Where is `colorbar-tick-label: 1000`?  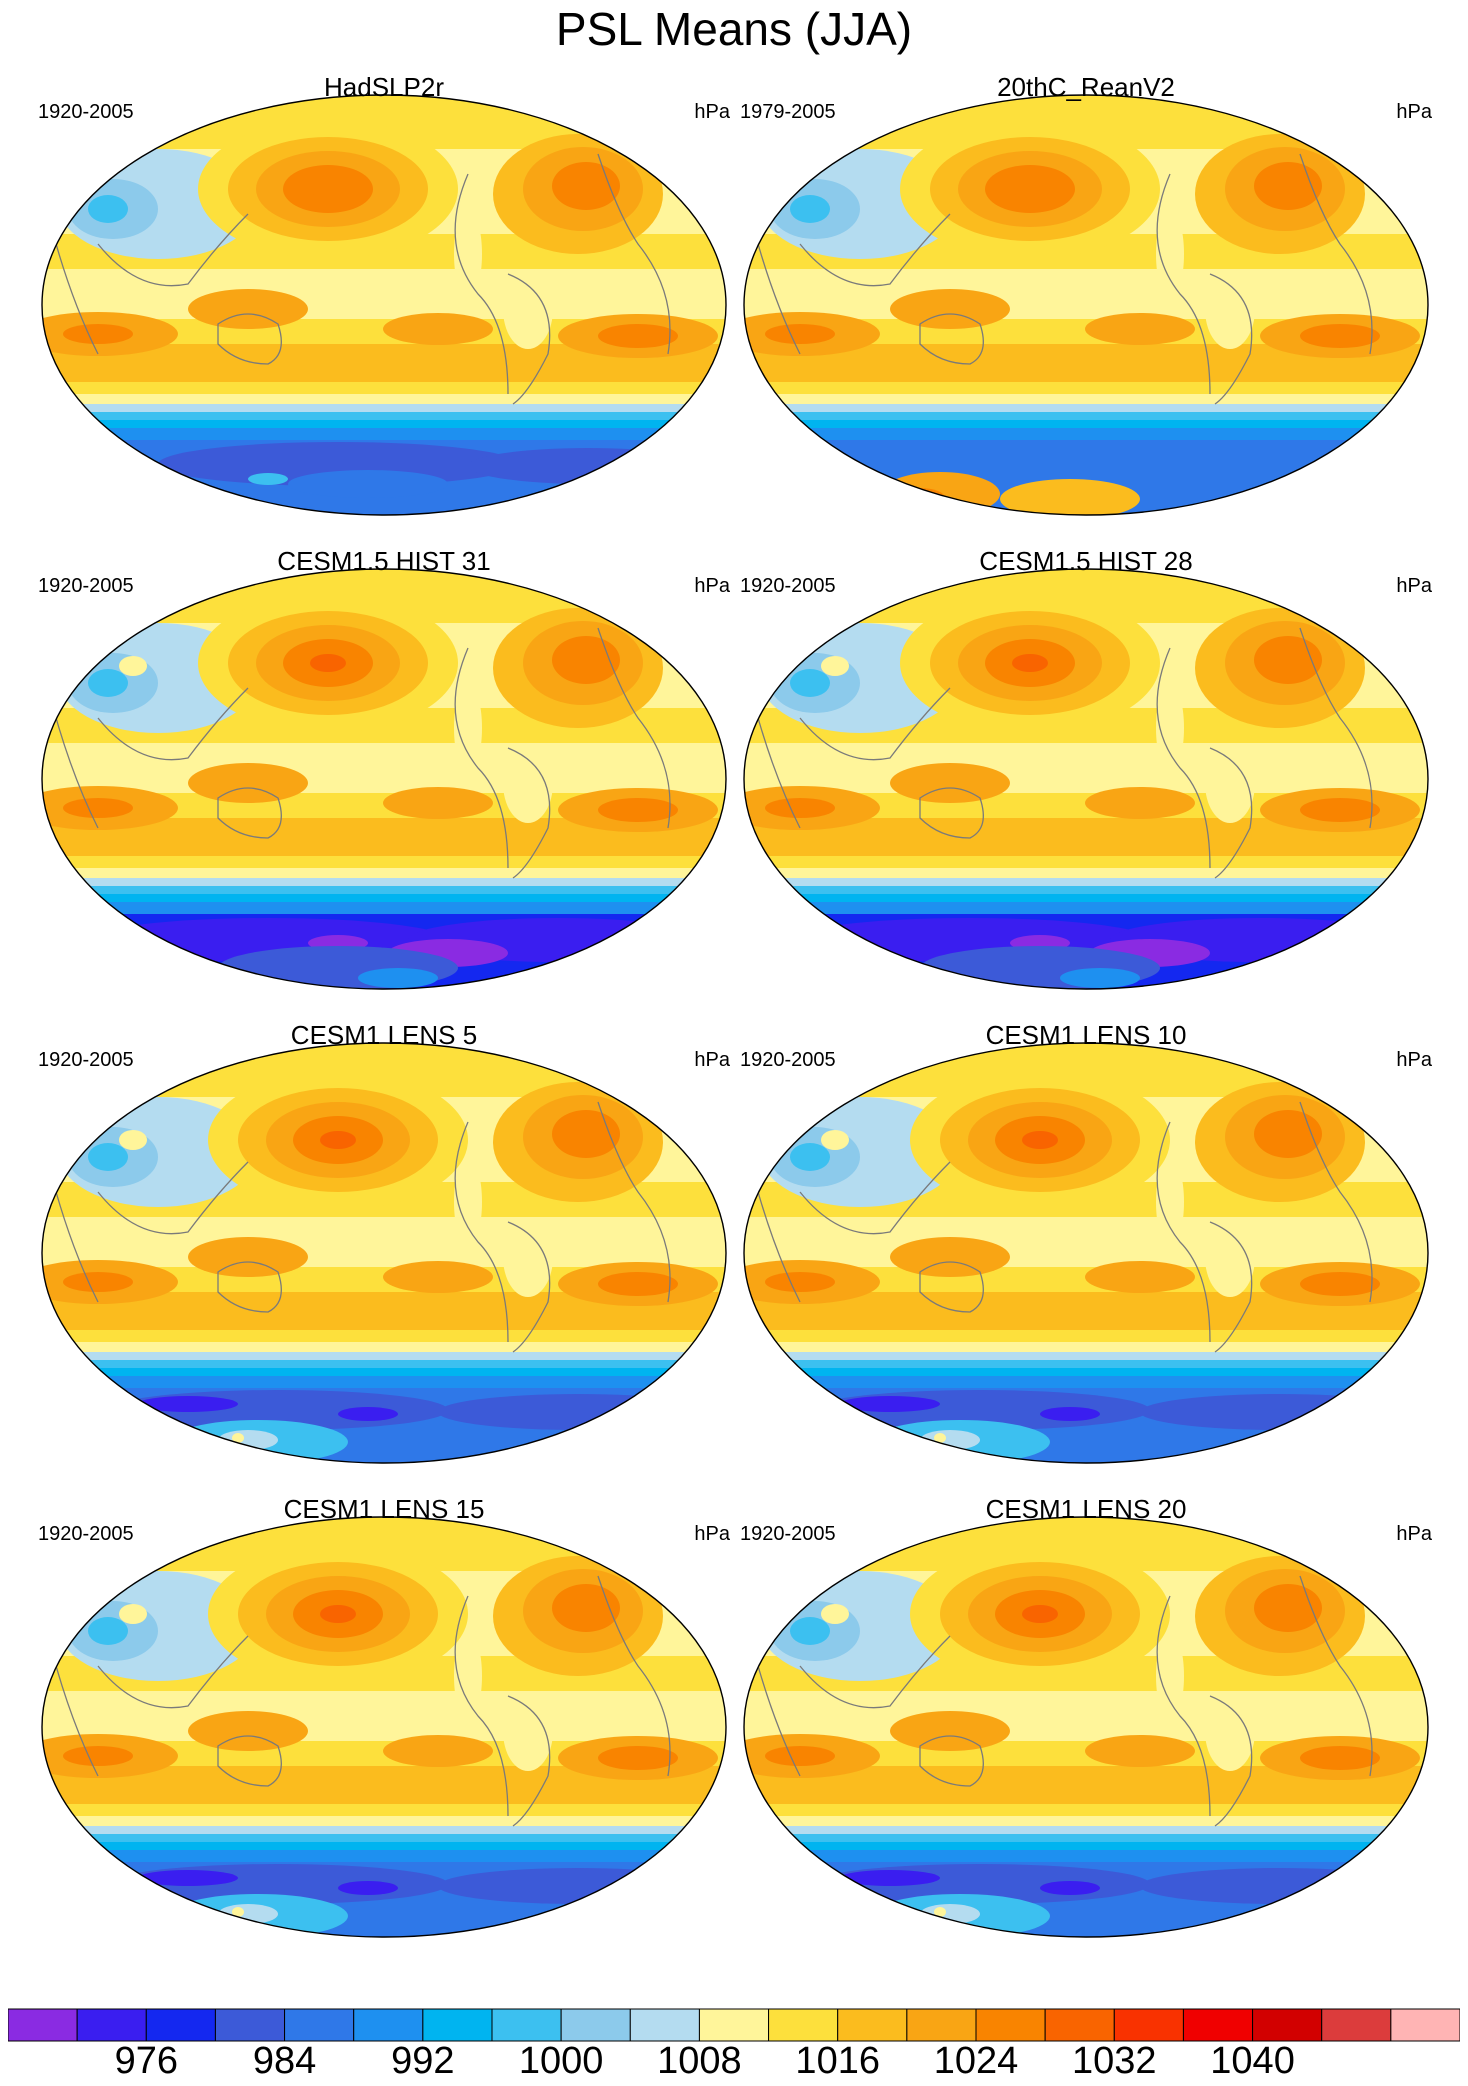
colorbar-tick-label: 1000 is located at coordinates (561, 2061).